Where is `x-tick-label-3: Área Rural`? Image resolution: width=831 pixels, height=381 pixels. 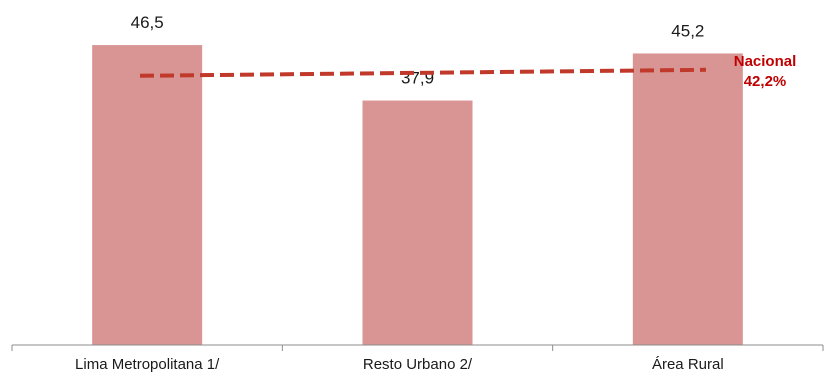 x-tick-label-3: Área Rural is located at coordinates (688, 364).